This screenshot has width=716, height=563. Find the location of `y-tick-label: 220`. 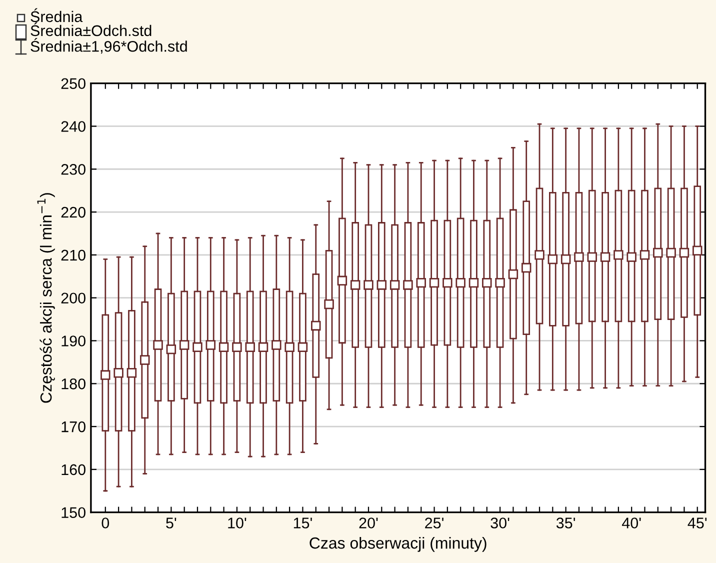

y-tick-label: 220 is located at coordinates (73, 212).